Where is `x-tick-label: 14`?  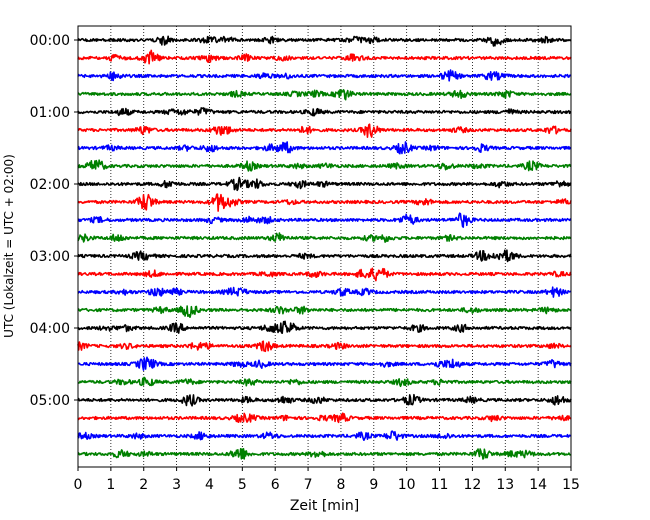 x-tick-label: 14 is located at coordinates (538, 485).